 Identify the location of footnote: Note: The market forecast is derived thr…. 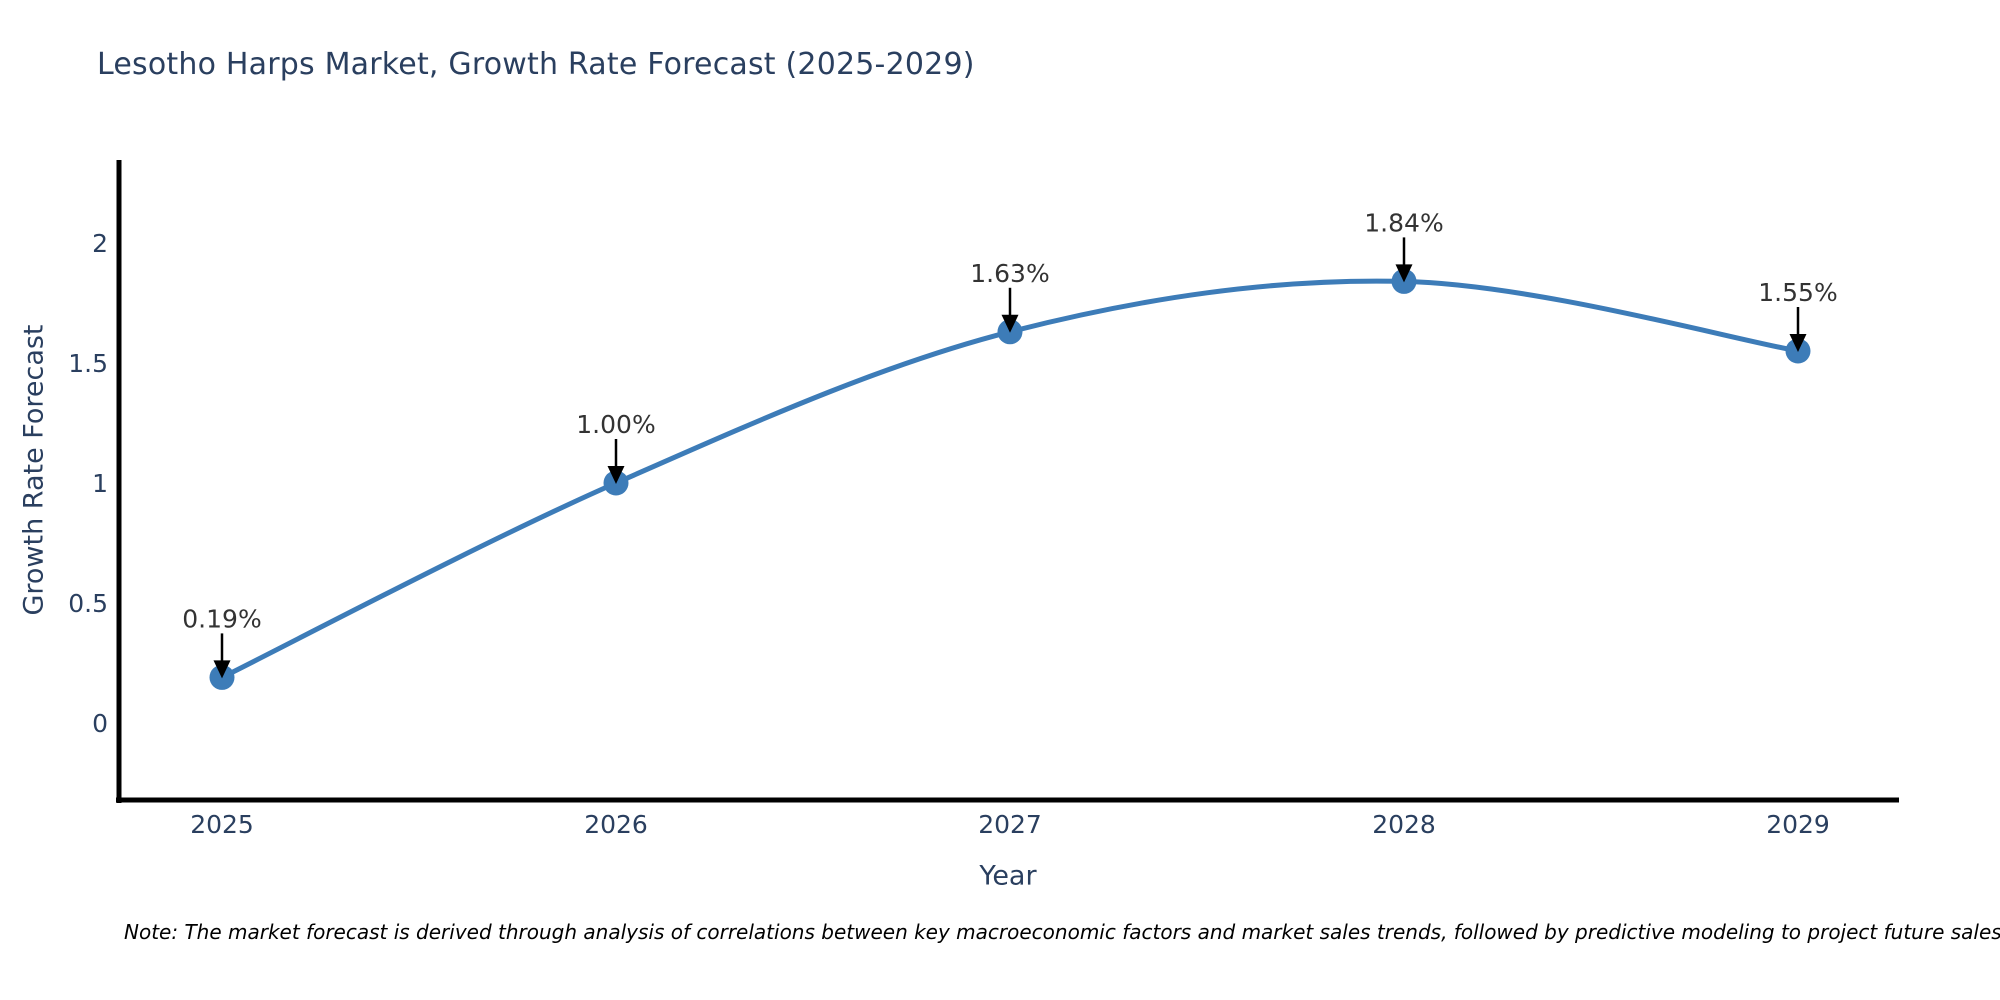
(1062, 932).